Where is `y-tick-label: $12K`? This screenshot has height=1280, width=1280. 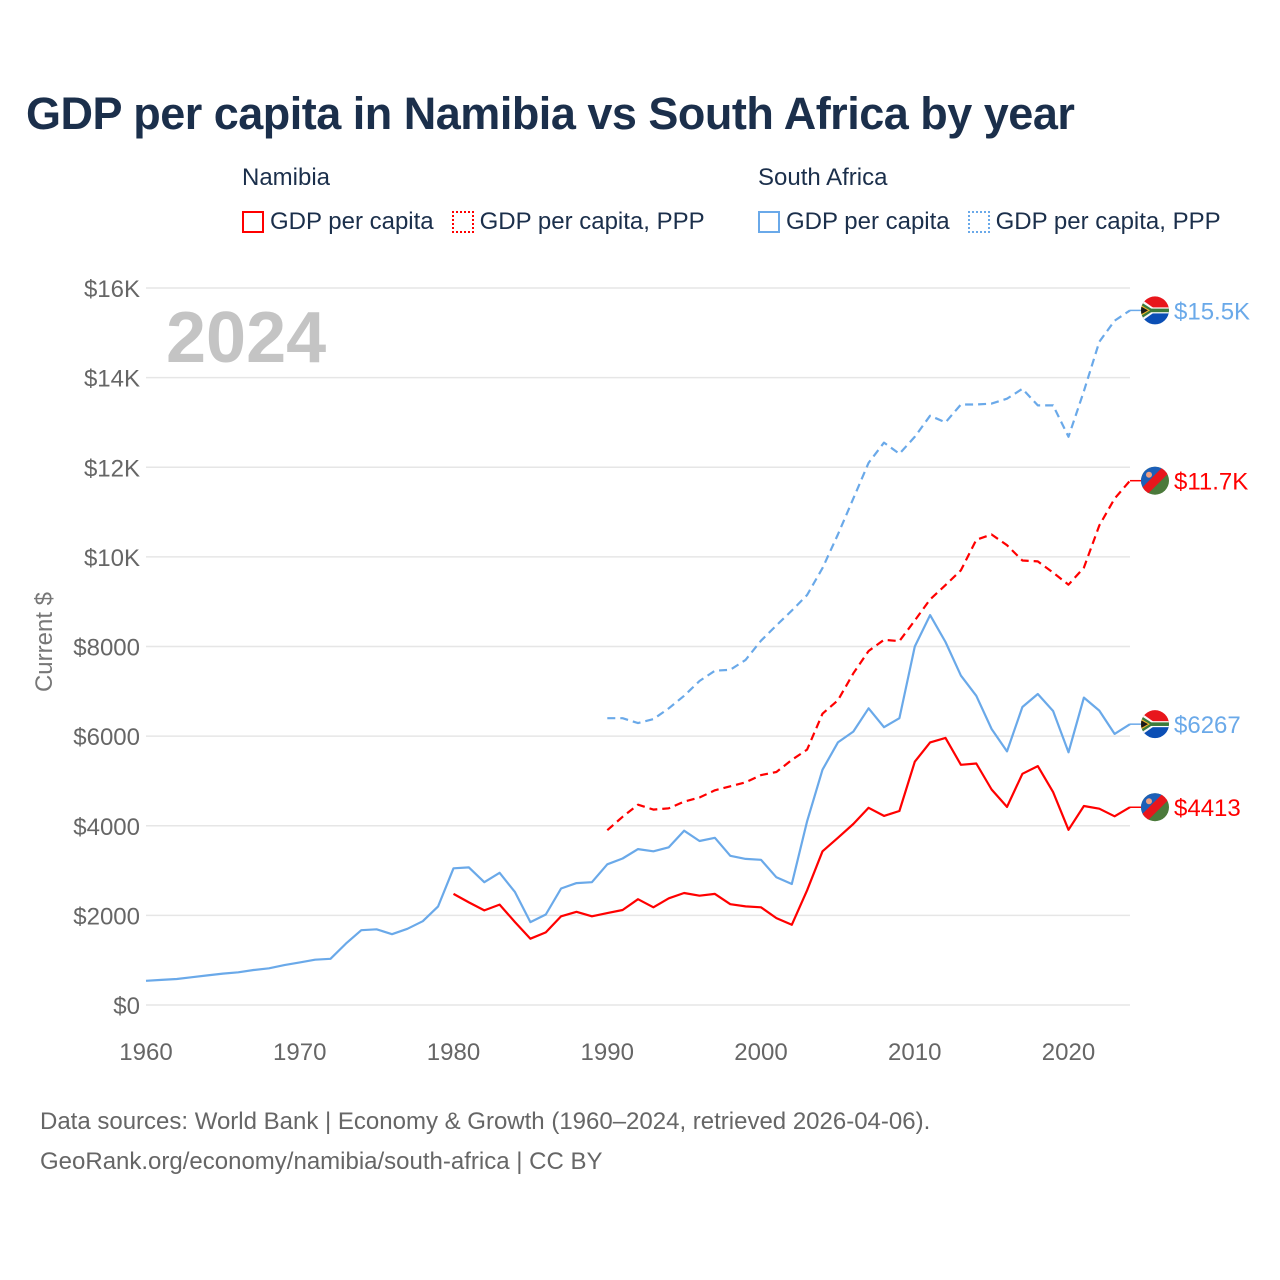 y-tick-label: $12K is located at coordinates (112, 468).